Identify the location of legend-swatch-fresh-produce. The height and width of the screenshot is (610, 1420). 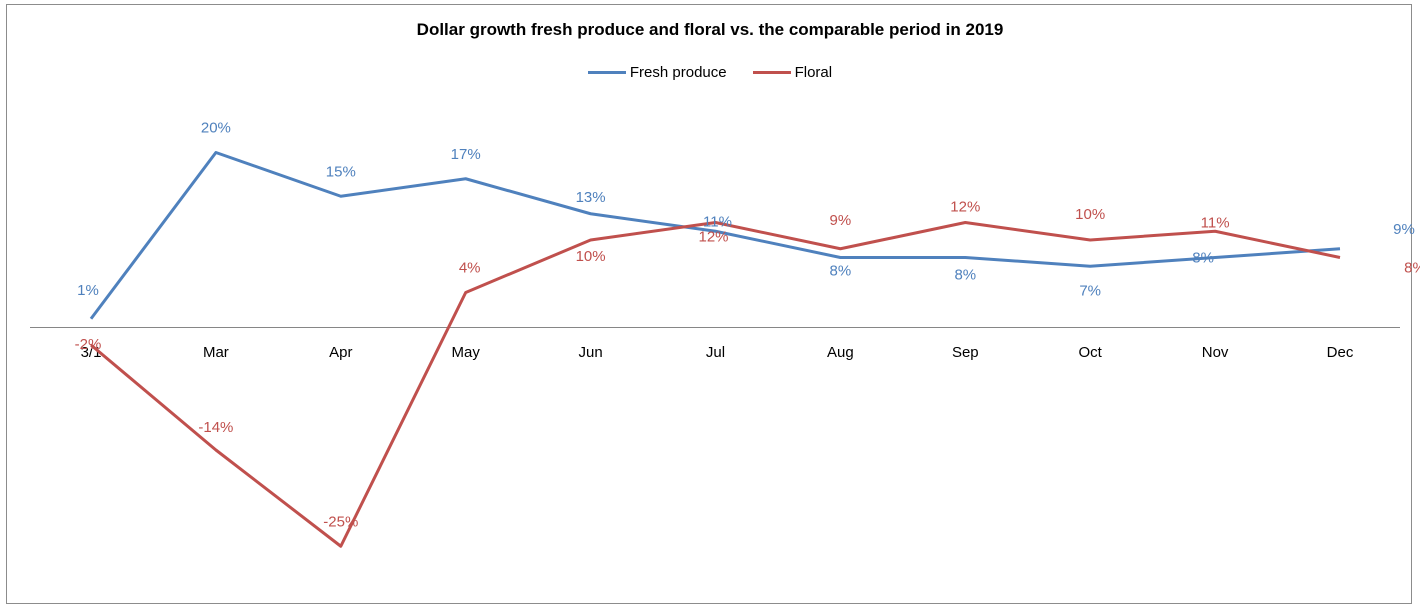
(606, 72).